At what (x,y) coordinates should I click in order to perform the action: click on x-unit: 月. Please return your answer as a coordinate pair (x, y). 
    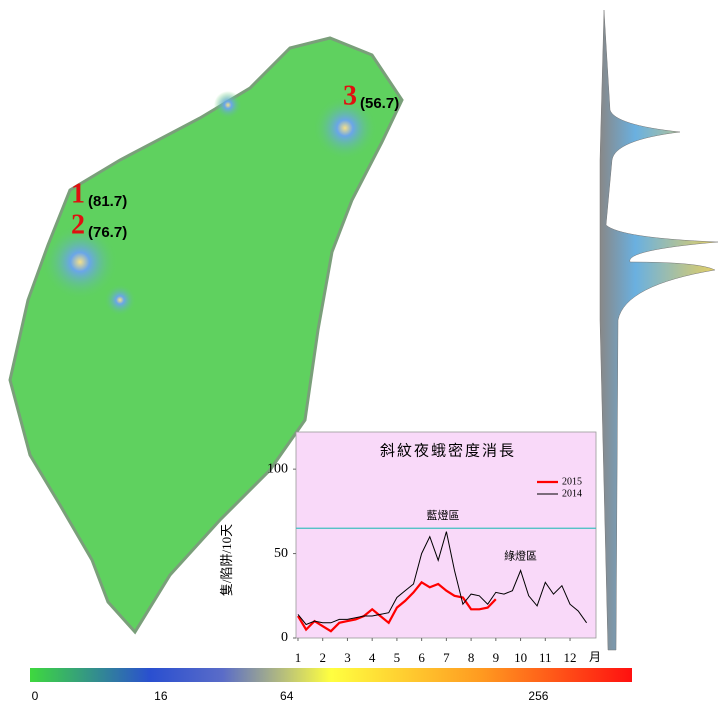
    Looking at the image, I should click on (595, 657).